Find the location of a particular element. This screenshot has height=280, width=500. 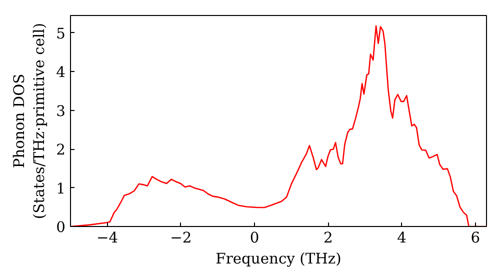

y-tick-label: 5 is located at coordinates (61, 33).